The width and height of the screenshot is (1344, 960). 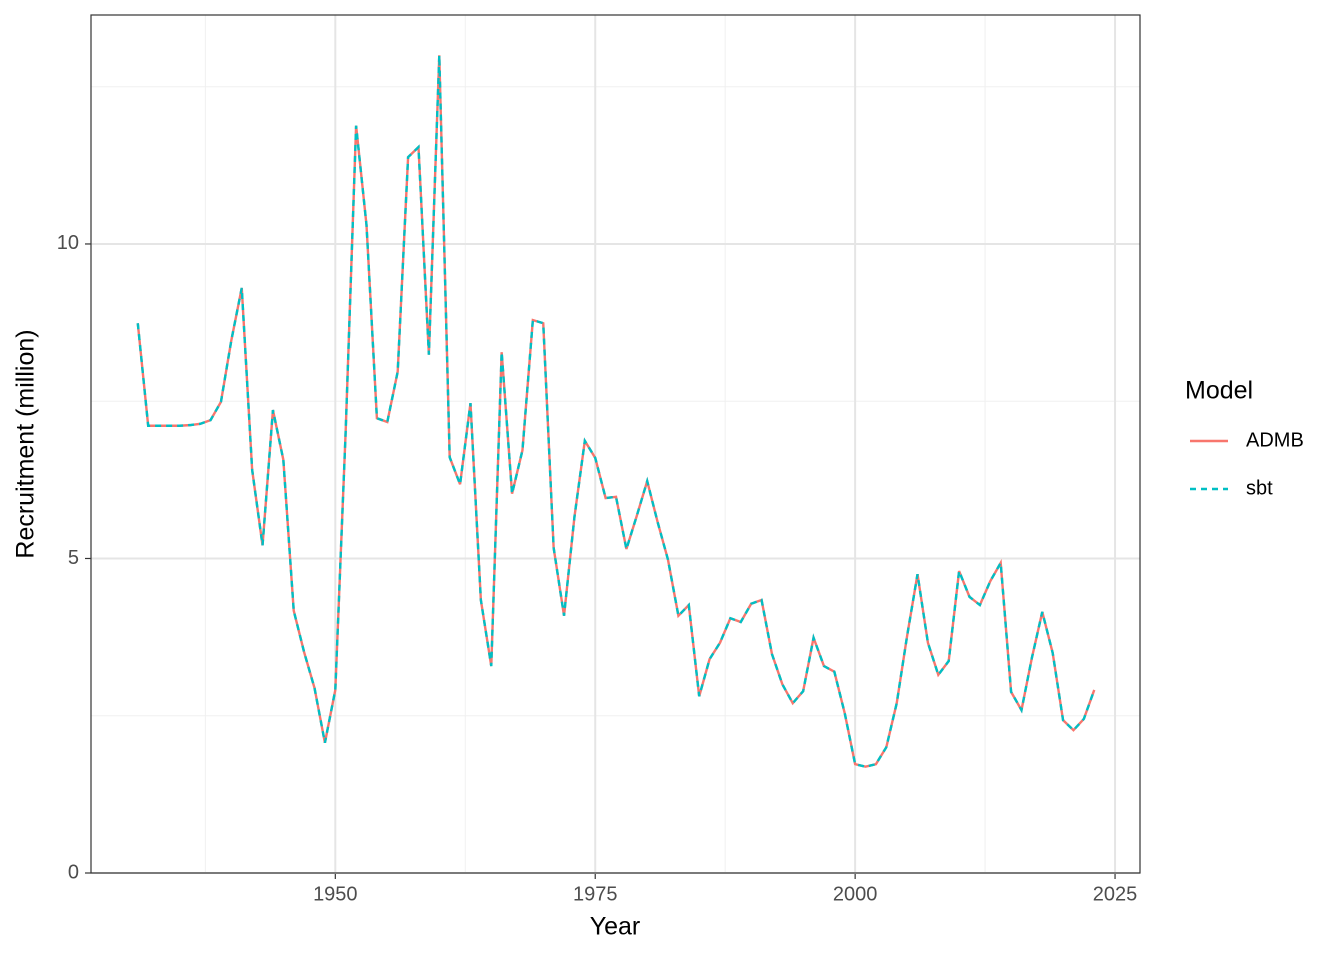 What do you see at coordinates (73, 872) in the screenshot?
I see `y-tick-label: 0` at bounding box center [73, 872].